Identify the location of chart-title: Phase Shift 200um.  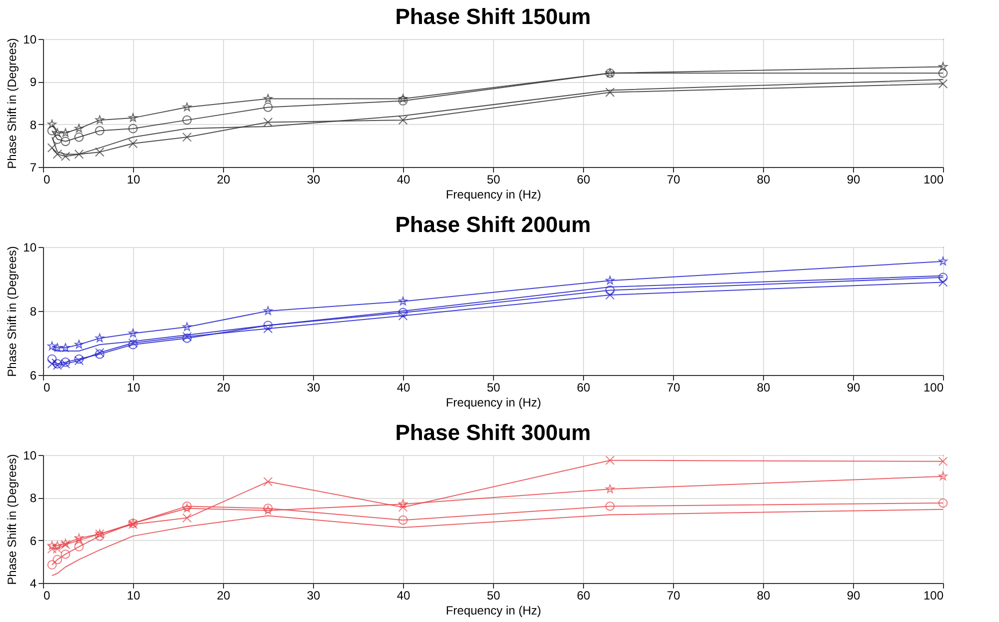
(493, 224).